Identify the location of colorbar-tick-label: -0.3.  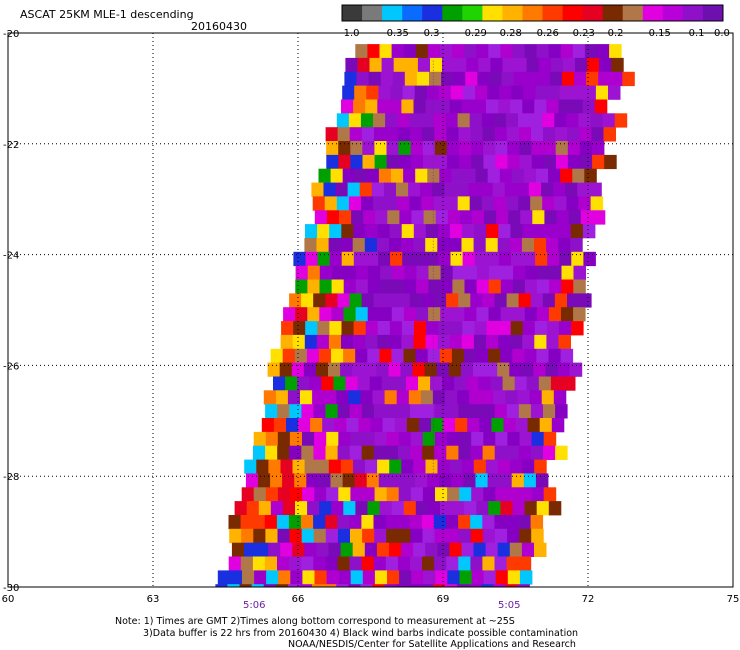
(430, 33).